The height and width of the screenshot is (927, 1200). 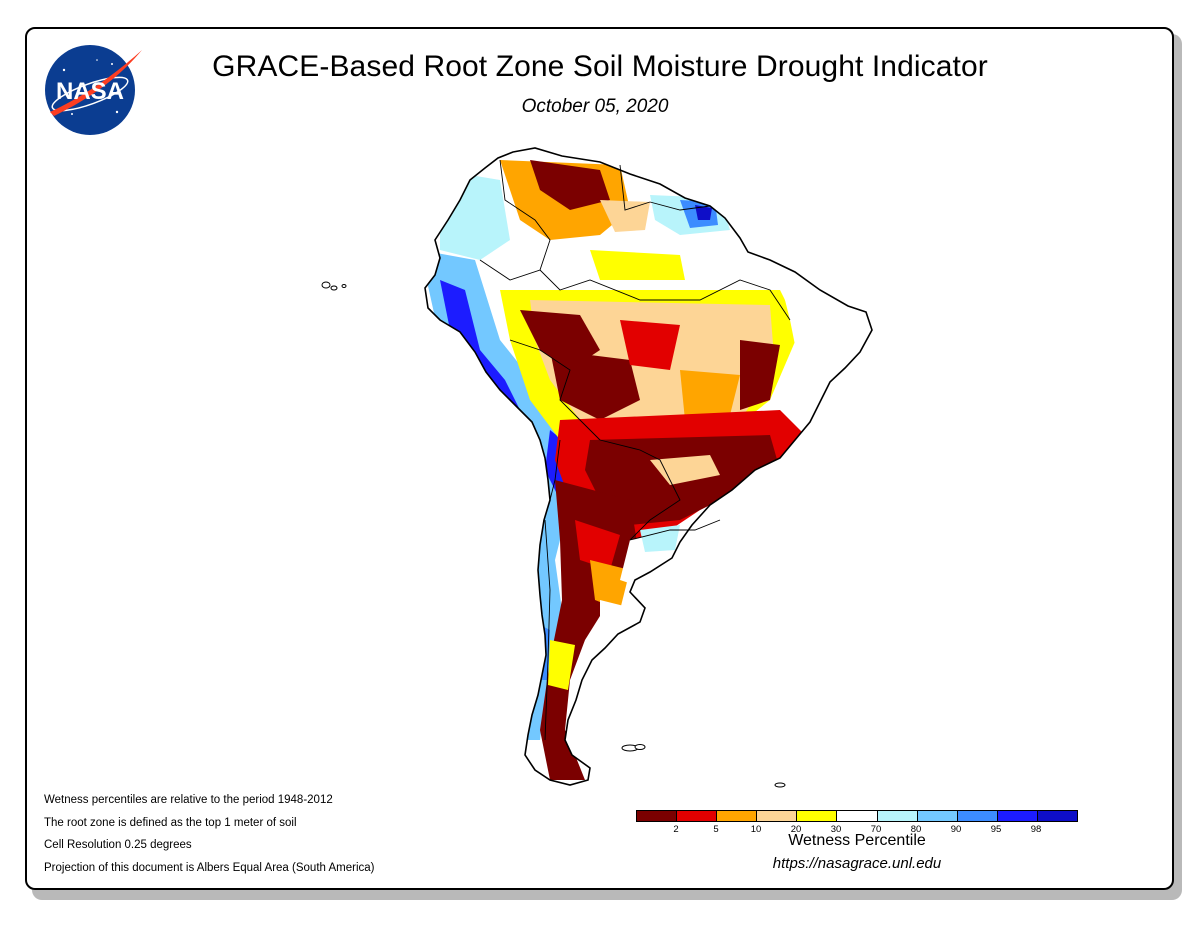 What do you see at coordinates (836, 829) in the screenshot?
I see `legend-tick-label: 30` at bounding box center [836, 829].